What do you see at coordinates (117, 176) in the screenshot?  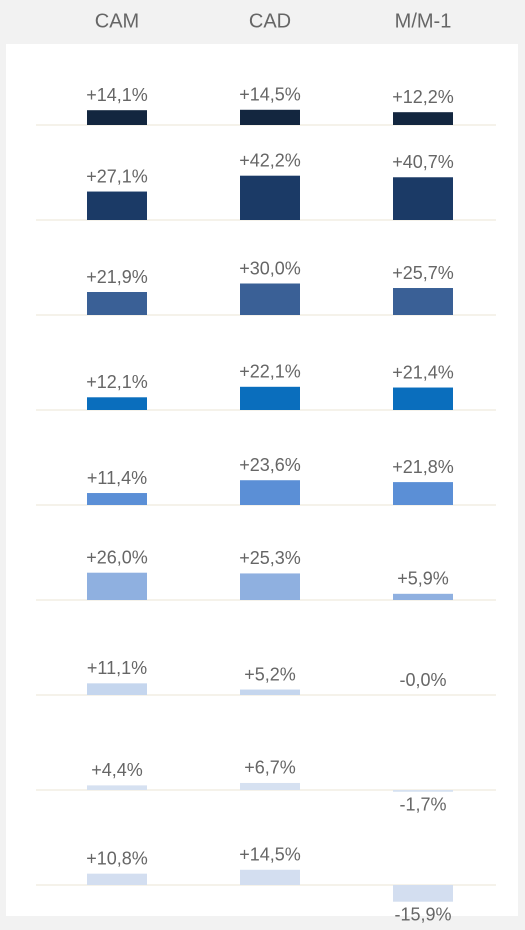 I see `value-label: +27,1%` at bounding box center [117, 176].